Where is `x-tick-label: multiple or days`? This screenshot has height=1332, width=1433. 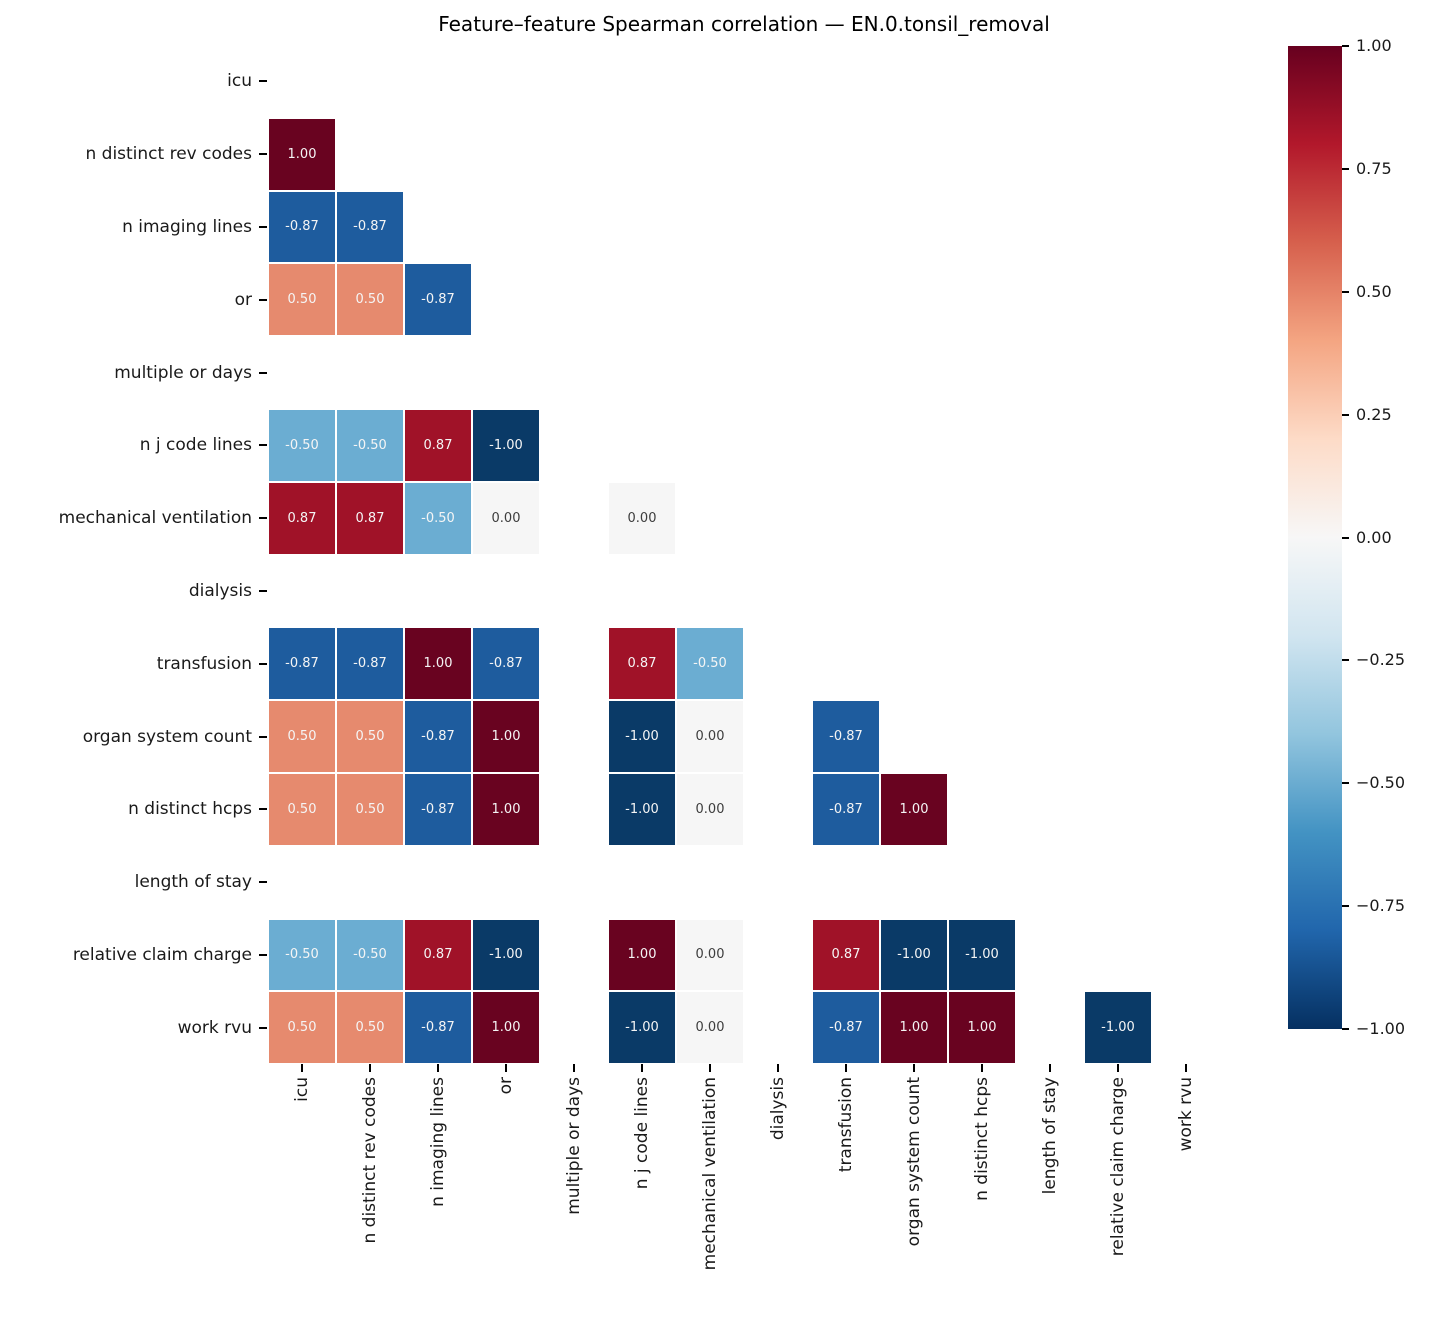
x-tick-label: multiple or days is located at coordinates (574, 1146).